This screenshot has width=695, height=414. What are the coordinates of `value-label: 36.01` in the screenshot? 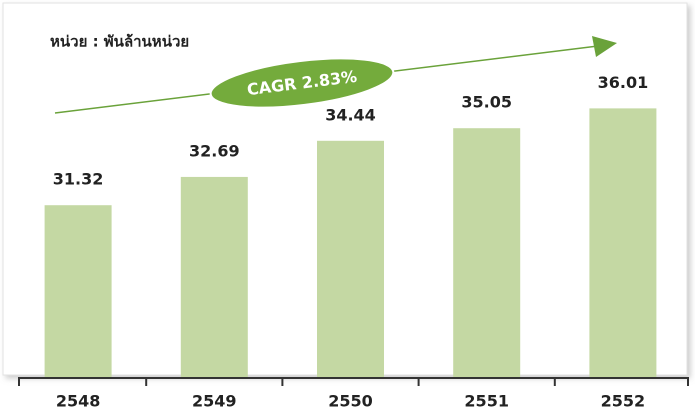 It's located at (623, 82).